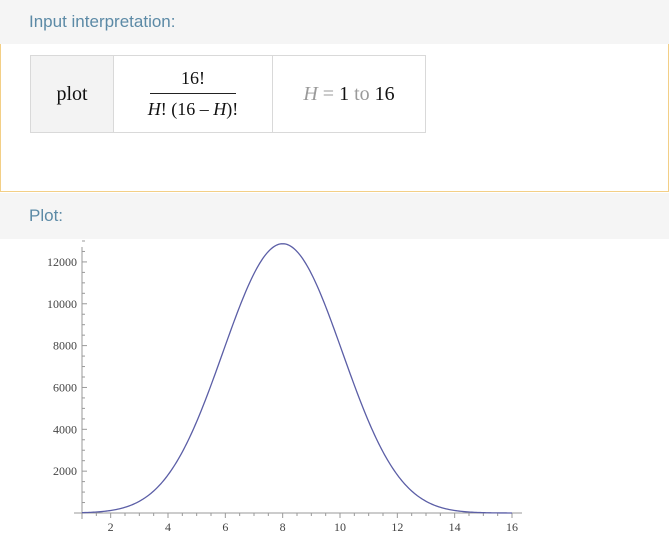 This screenshot has height=546, width=669. I want to click on formula-fraction: 16! H! (16 – H)!, so click(193, 94).